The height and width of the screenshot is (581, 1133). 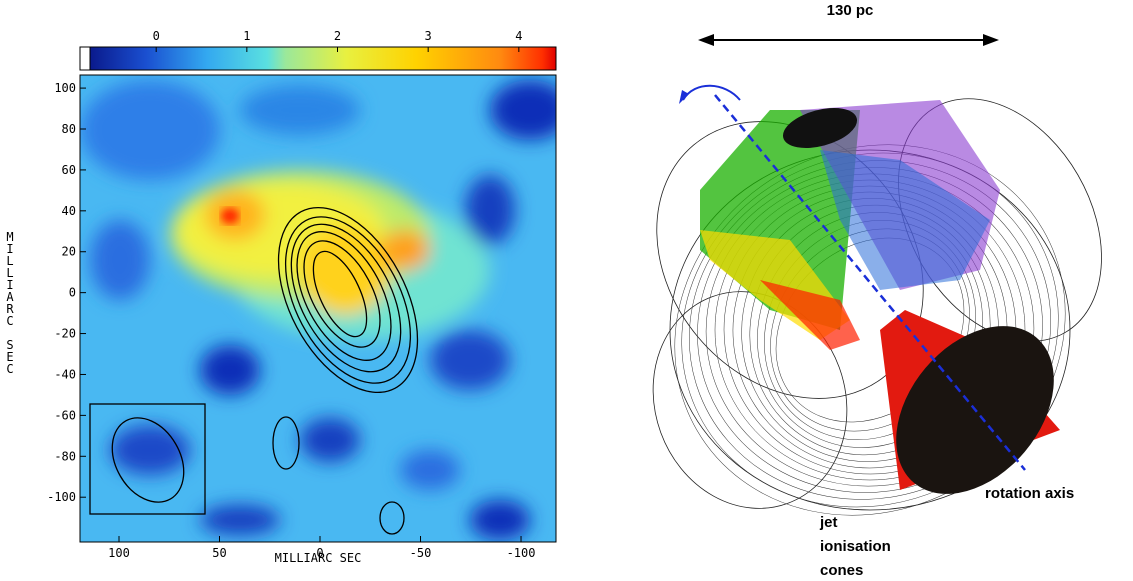 I want to click on y-tick-label: -20, so click(x=65, y=334).